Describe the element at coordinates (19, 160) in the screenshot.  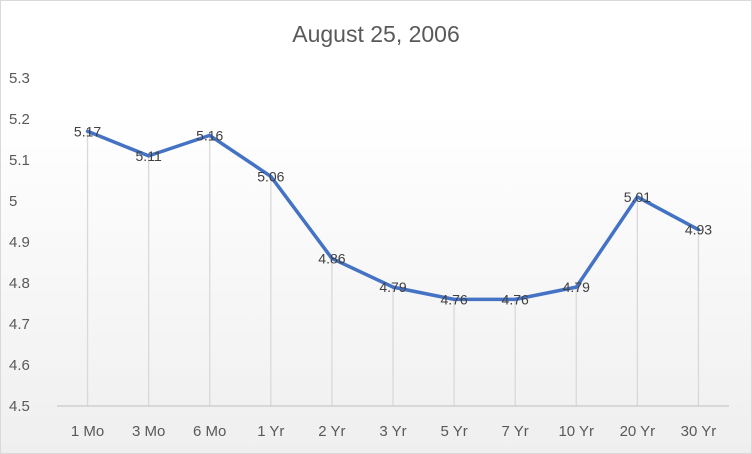
I see `y-tick-label: 5.1` at that location.